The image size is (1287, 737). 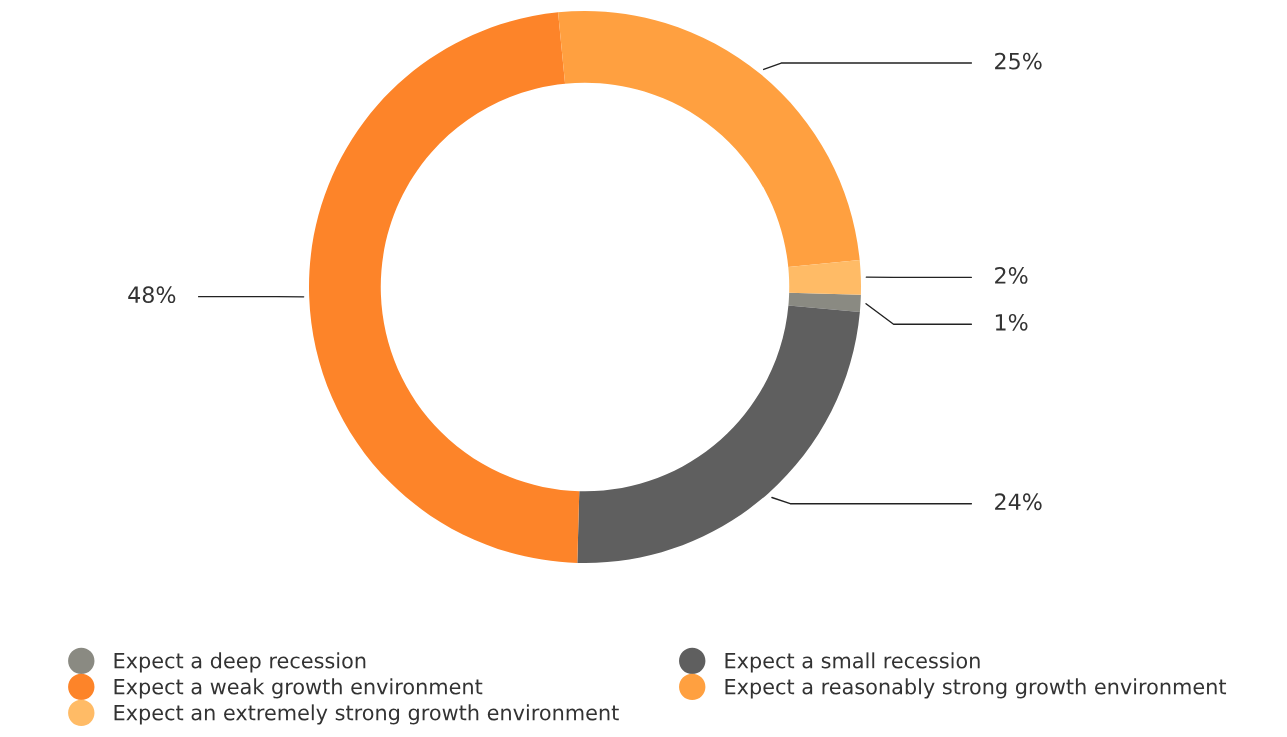 I want to click on legend-label: Expect a small recession, so click(x=852, y=662).